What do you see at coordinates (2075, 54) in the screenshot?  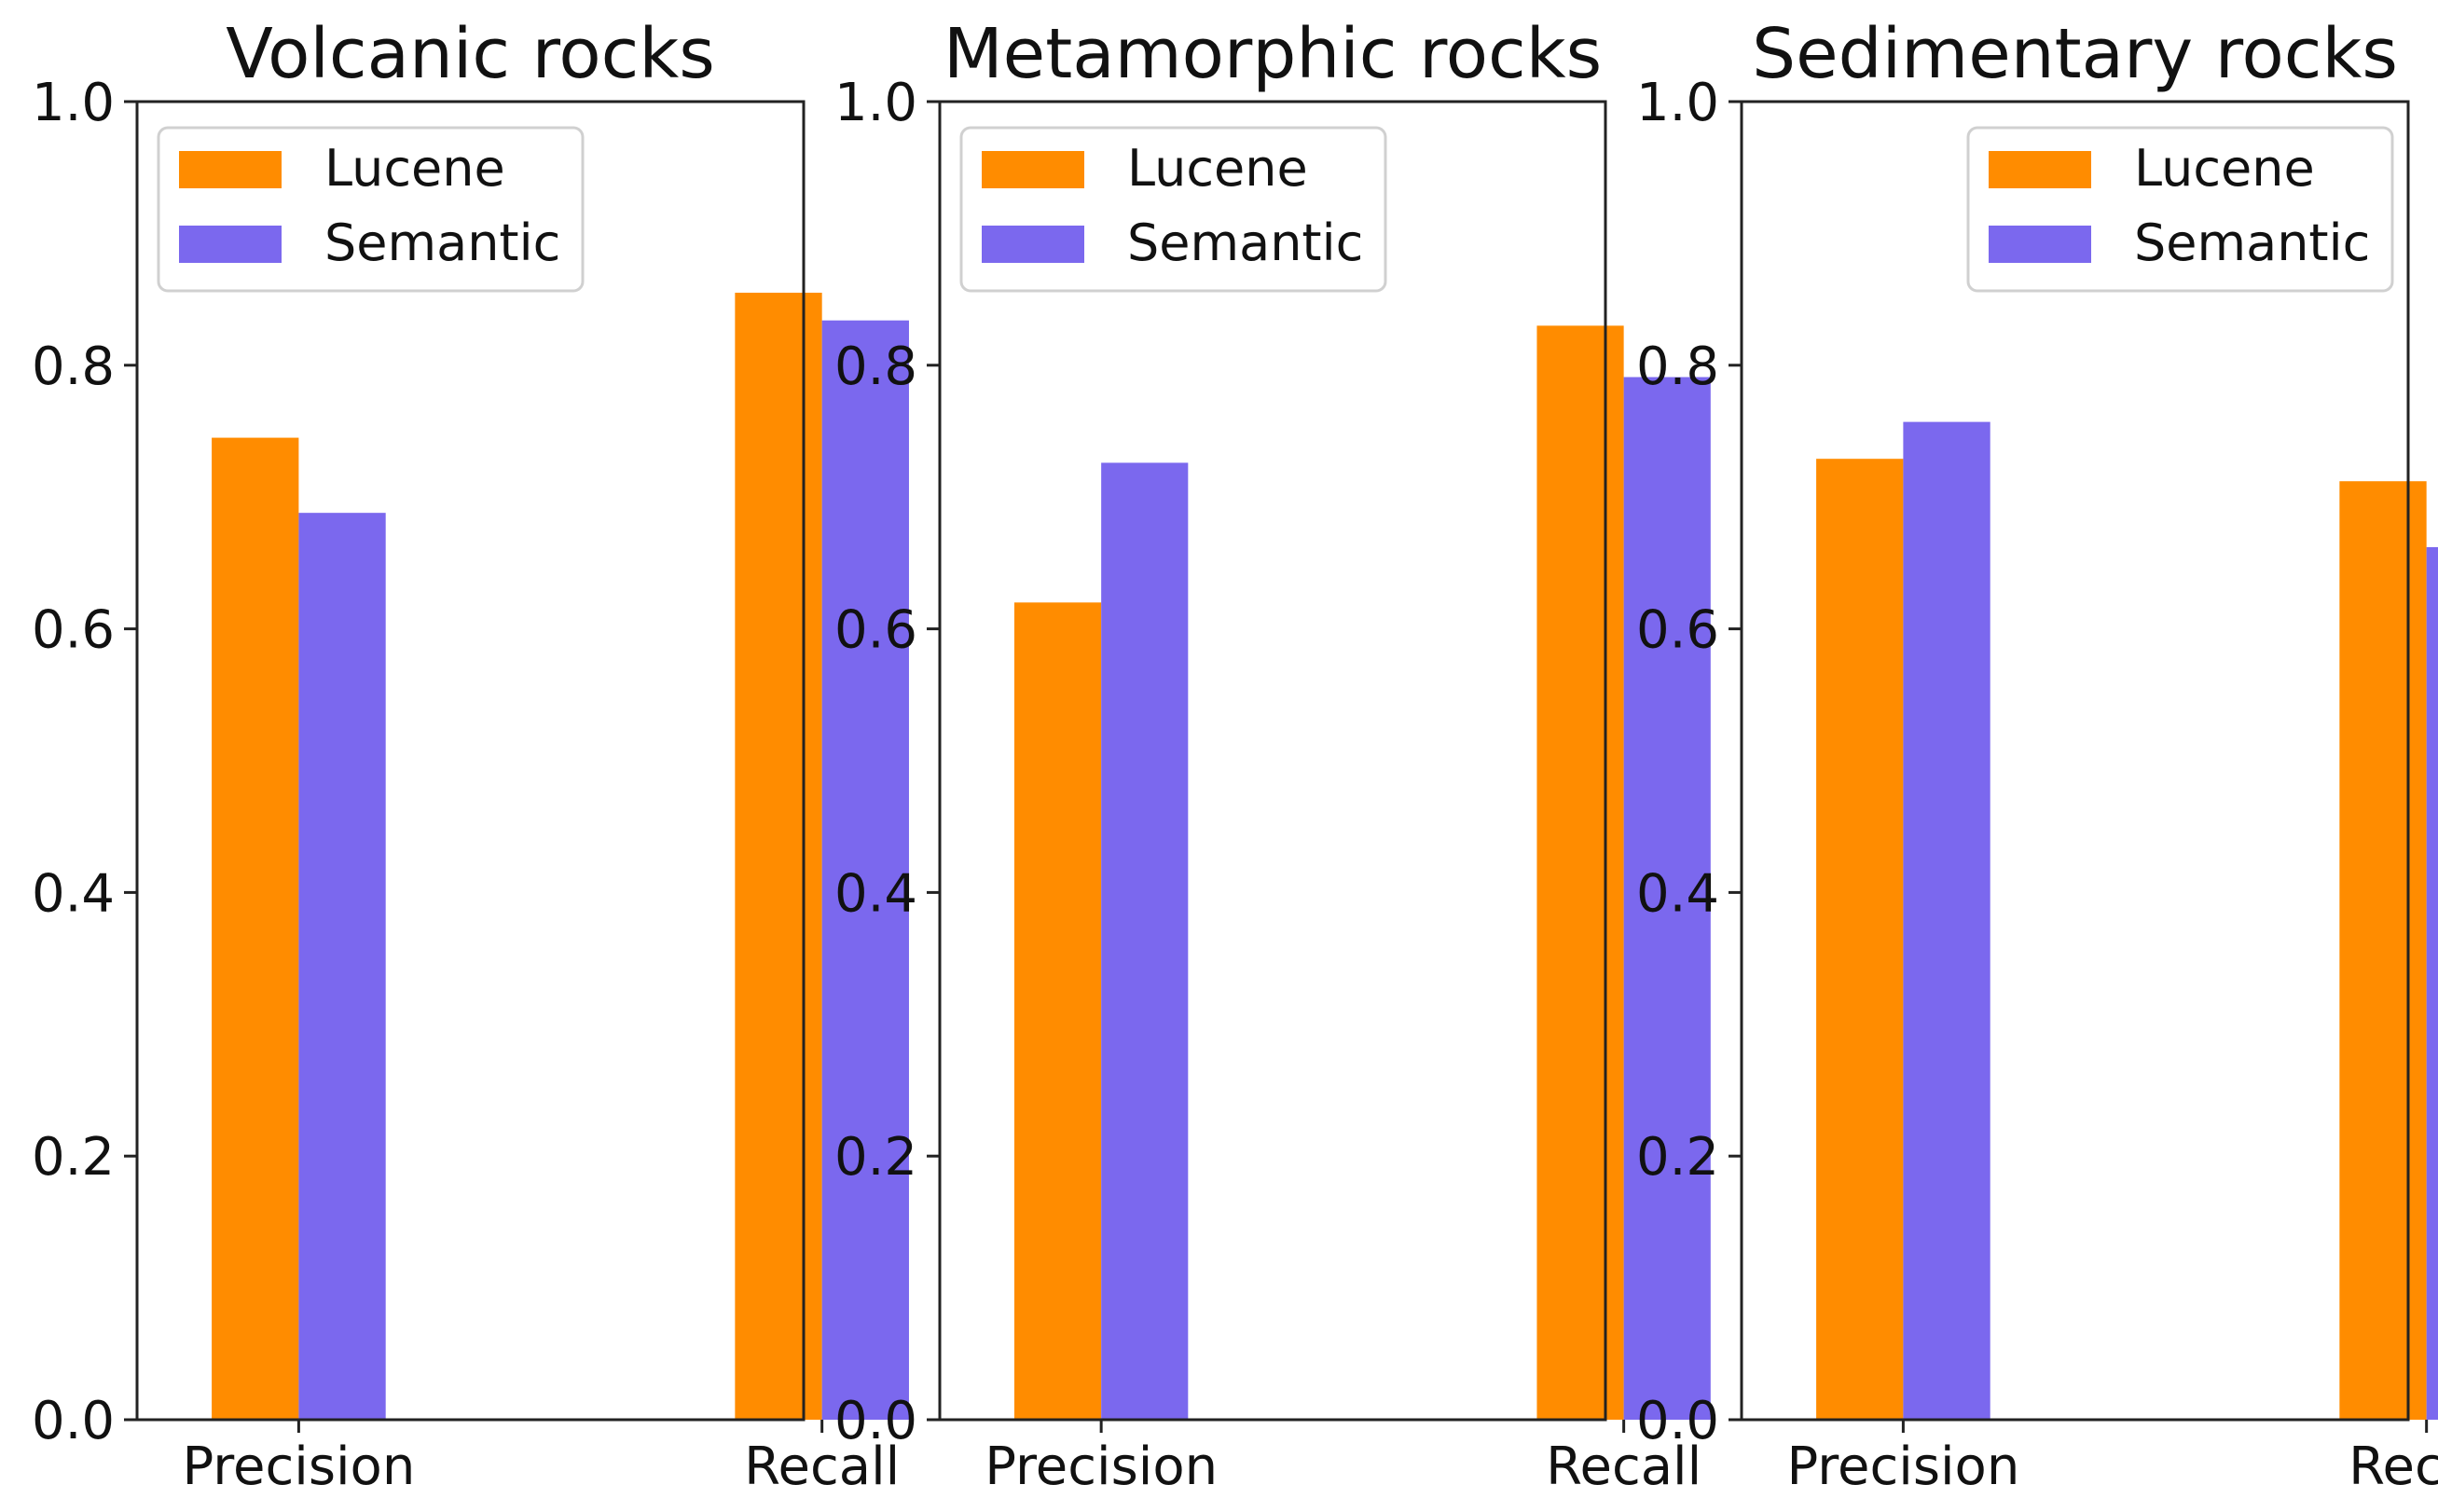 I see `chart-title: Sedimentary rocks` at bounding box center [2075, 54].